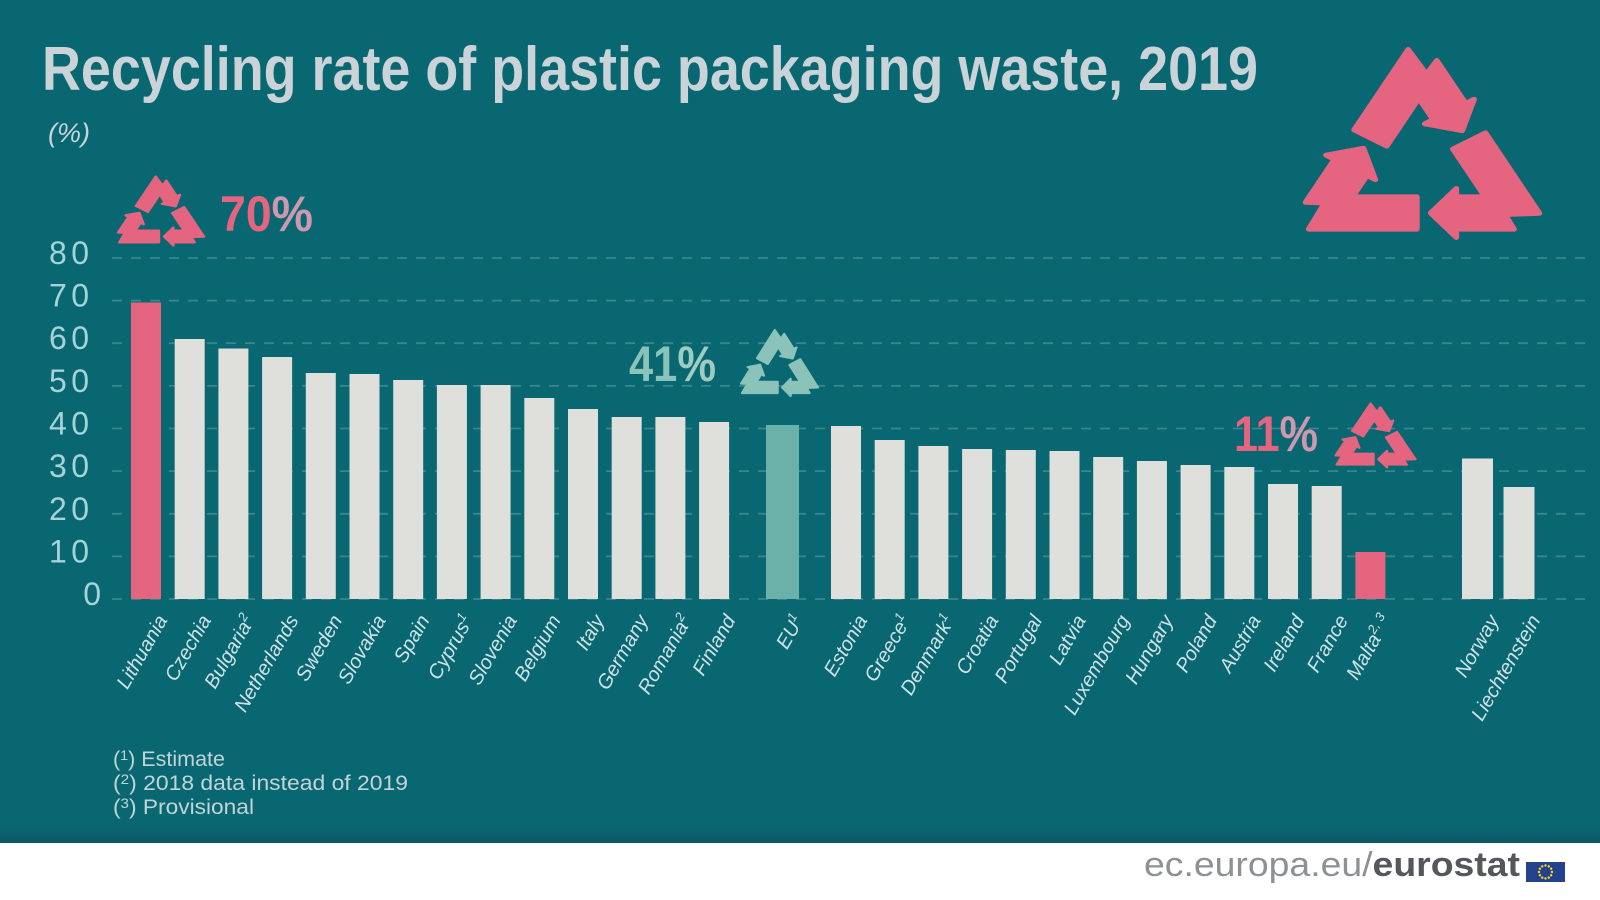 Image resolution: width=1600 pixels, height=900 pixels. What do you see at coordinates (1332, 865) in the screenshot?
I see `svg-text: ec.europa.eu/eurostat` at bounding box center [1332, 865].